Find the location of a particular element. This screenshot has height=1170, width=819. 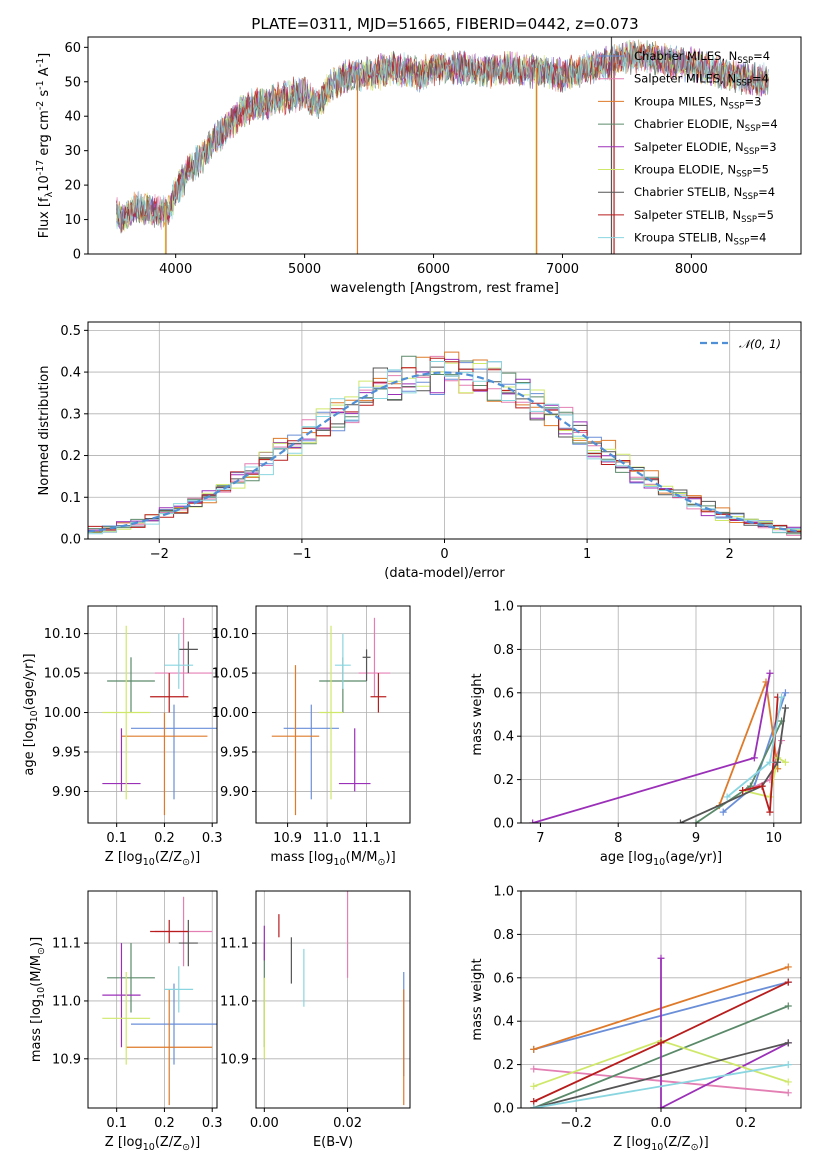

legend-entry: Salpeter MILES, NSSP=4 is located at coordinates (701, 80).